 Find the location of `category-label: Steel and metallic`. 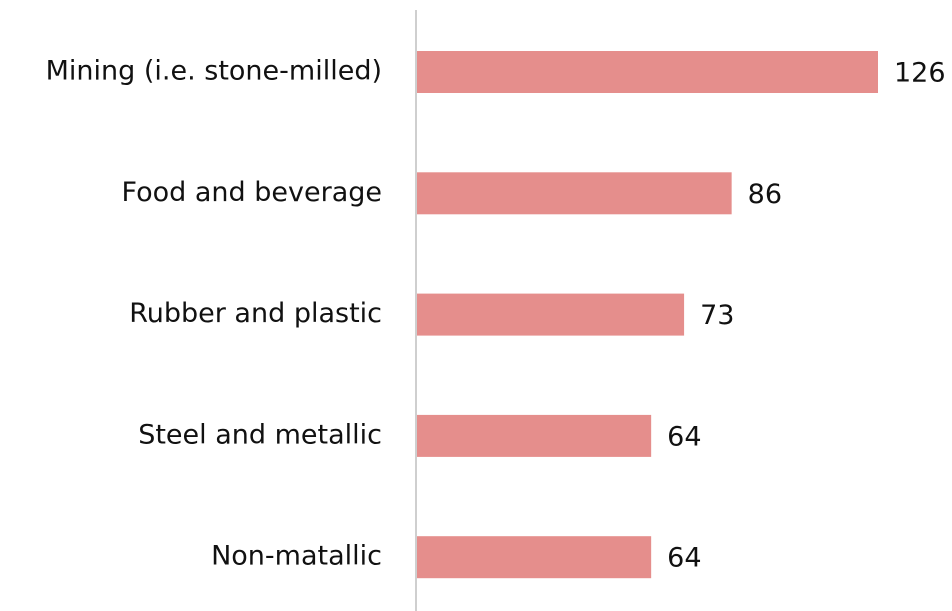

category-label: Steel and metallic is located at coordinates (260, 434).